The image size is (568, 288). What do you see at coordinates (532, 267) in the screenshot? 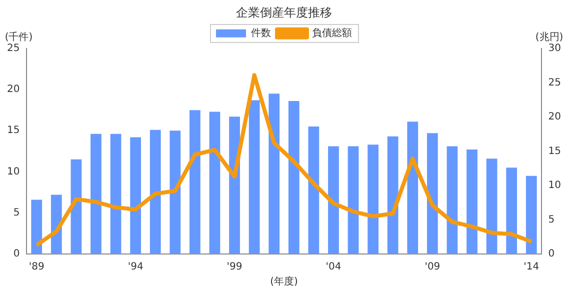
I see `x-tick-label: '14` at bounding box center [532, 267].